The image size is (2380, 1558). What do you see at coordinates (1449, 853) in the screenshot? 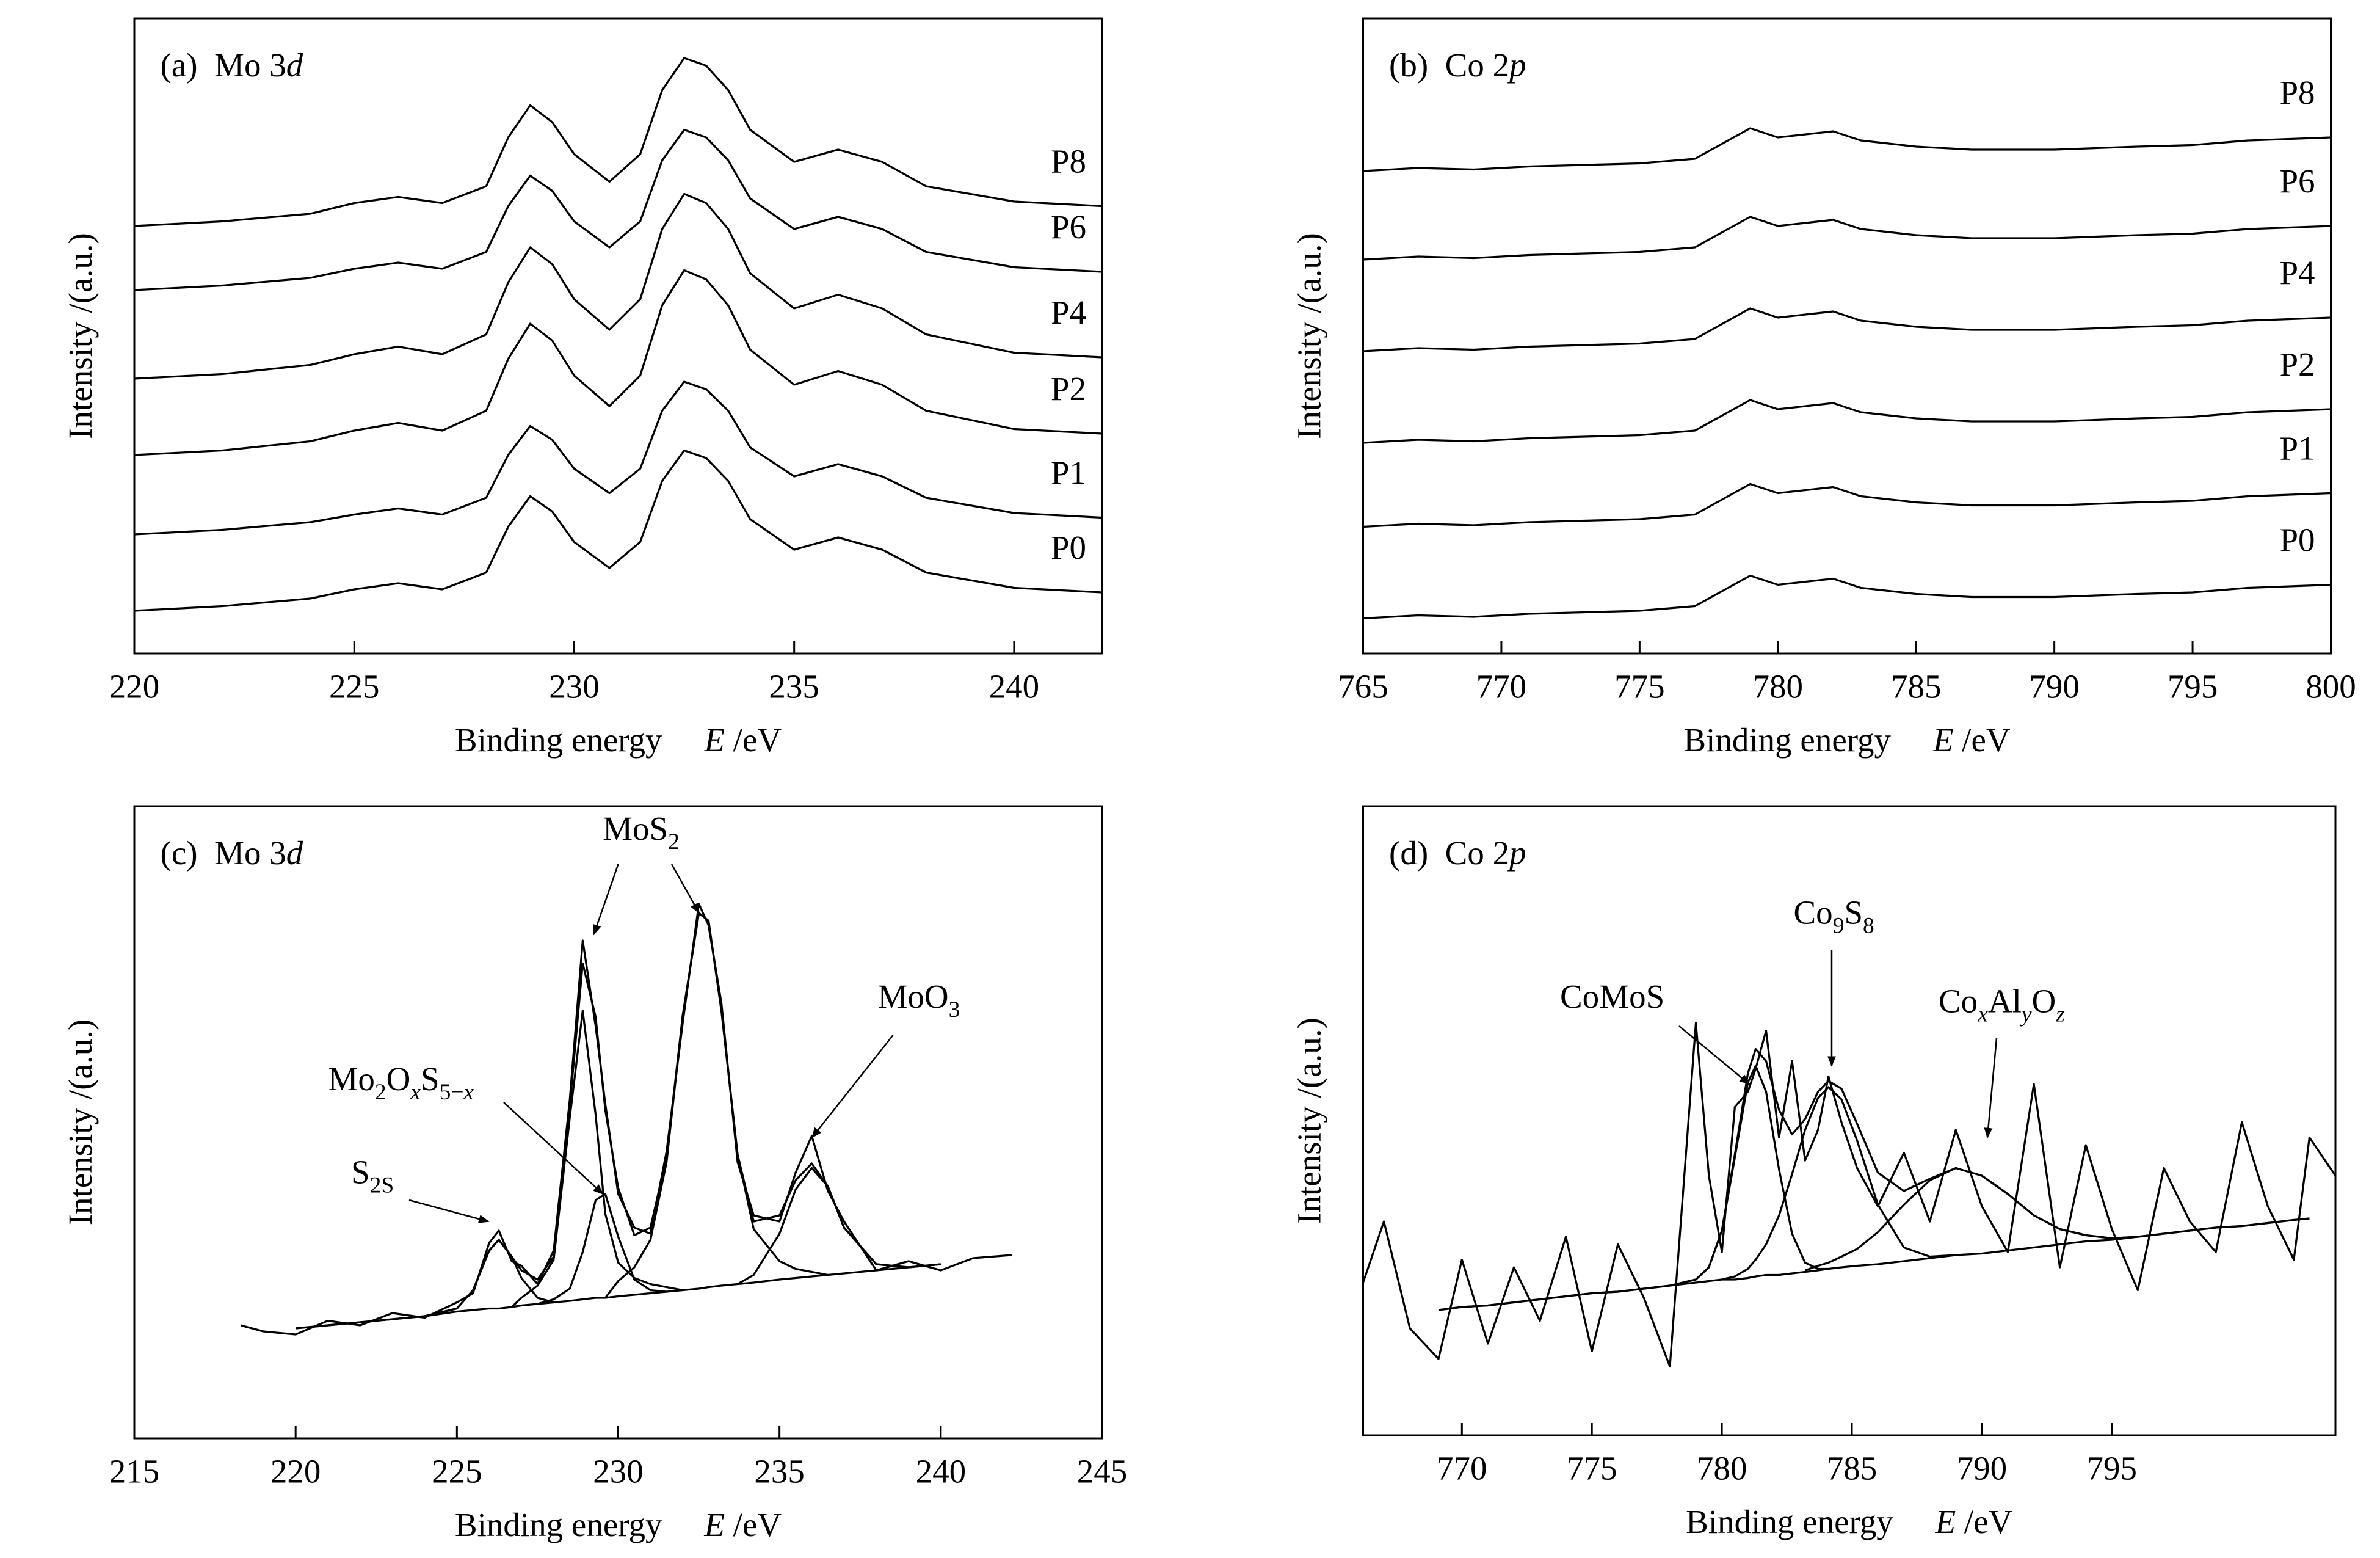
I see `text-part: (d) Co 2` at bounding box center [1449, 853].